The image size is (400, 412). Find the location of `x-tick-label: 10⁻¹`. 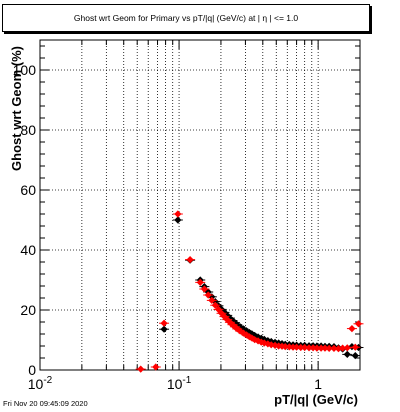

x-tick-label: 10⁻¹ is located at coordinates (179, 383).